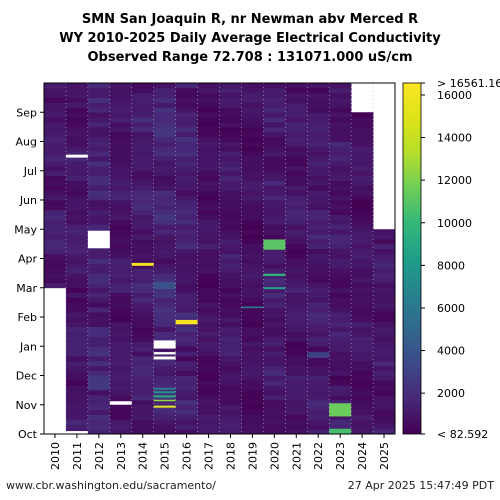 This screenshot has width=500, height=500. I want to click on highlight-band-2015, so click(164, 406).